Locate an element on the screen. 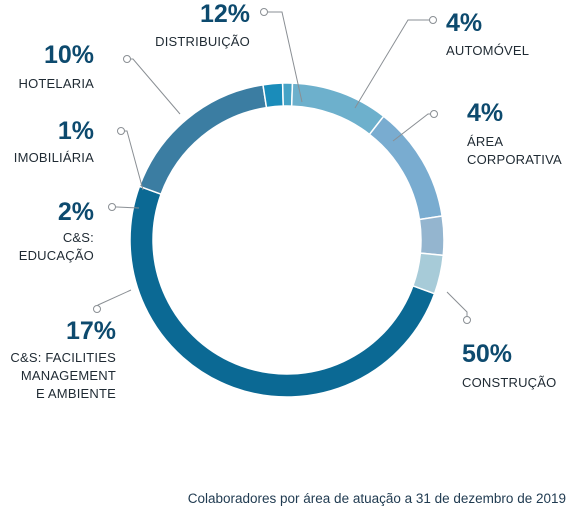 The image size is (580, 515). leader-dot-css-educacao is located at coordinates (112, 207).